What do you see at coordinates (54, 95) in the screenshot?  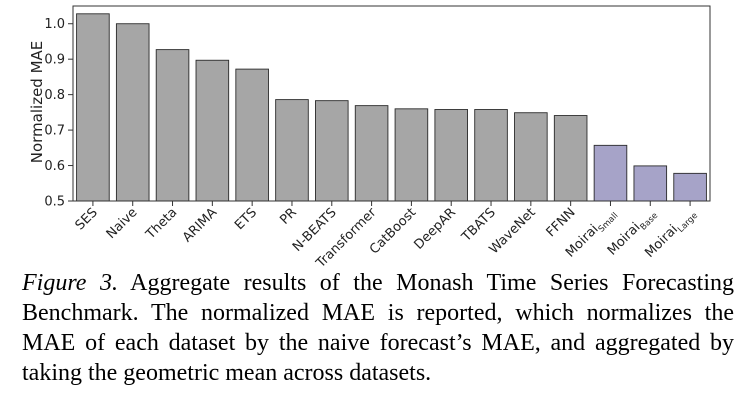 I see `y-tick-label: 0.8` at bounding box center [54, 95].